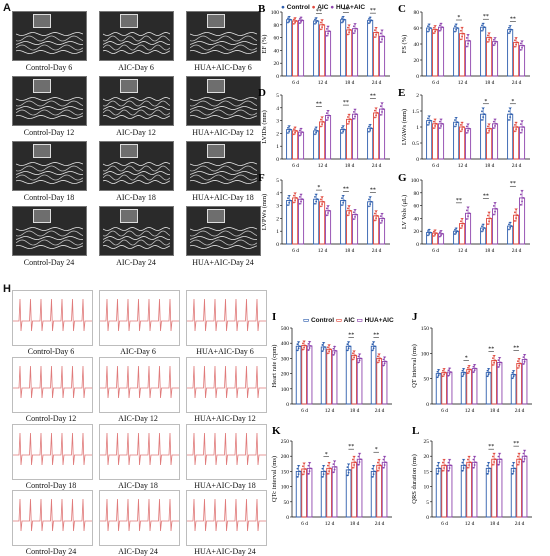  What do you see at coordinates (51, 418) in the screenshot?
I see `ecg-label: Control-Day 12` at bounding box center [51, 418].